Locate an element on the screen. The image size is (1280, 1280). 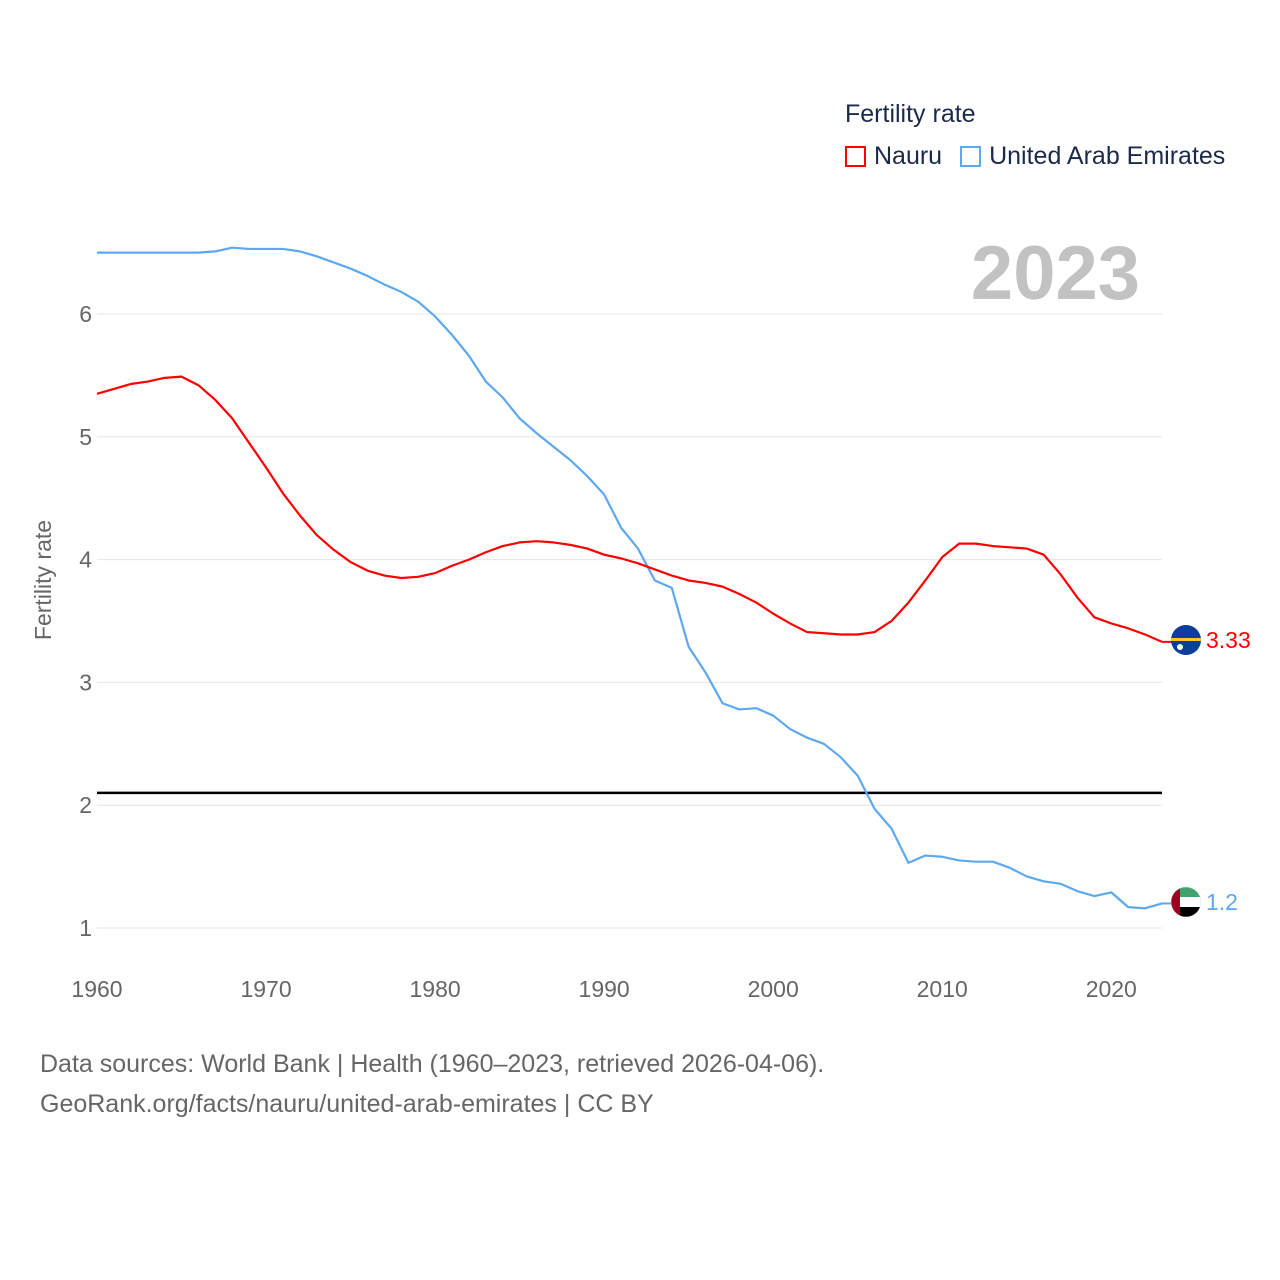
x-tick-label: 2010 is located at coordinates (942, 989).